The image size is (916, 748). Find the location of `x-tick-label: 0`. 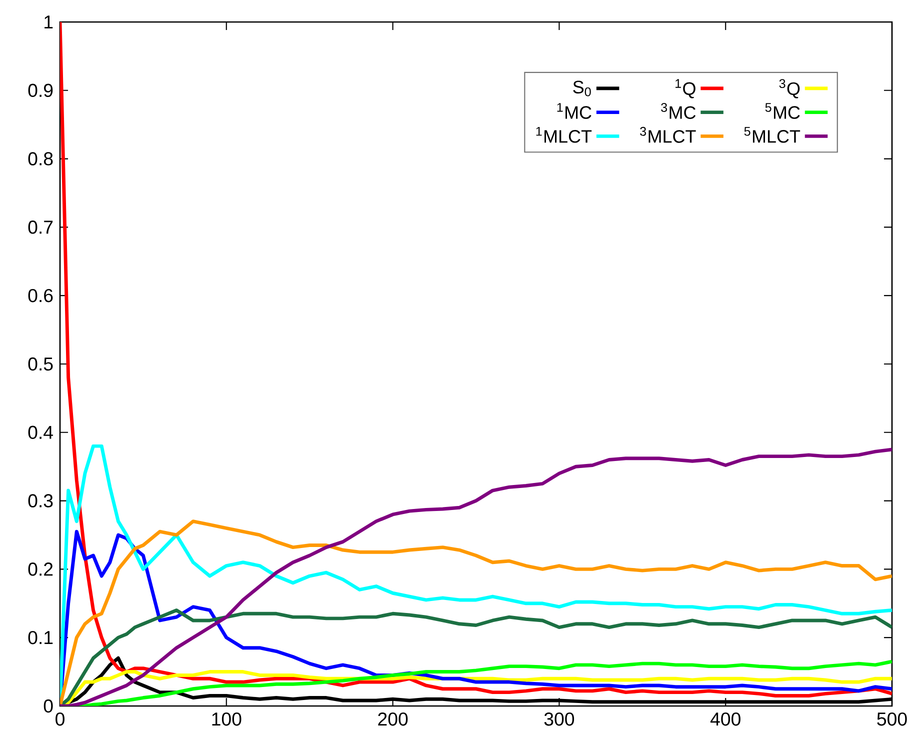

x-tick-label: 0 is located at coordinates (60, 719).